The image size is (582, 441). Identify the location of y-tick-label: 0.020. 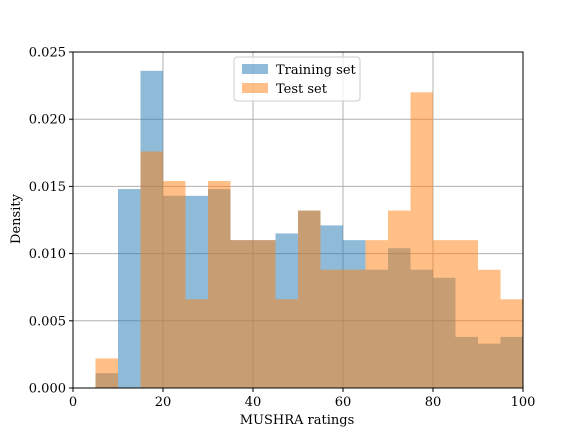
(47, 120).